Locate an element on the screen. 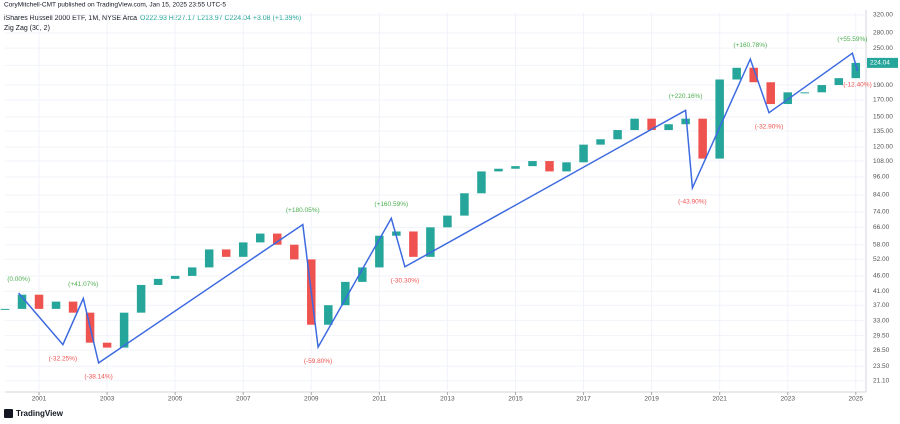  y-tick-label: 280.00 is located at coordinates (883, 33).